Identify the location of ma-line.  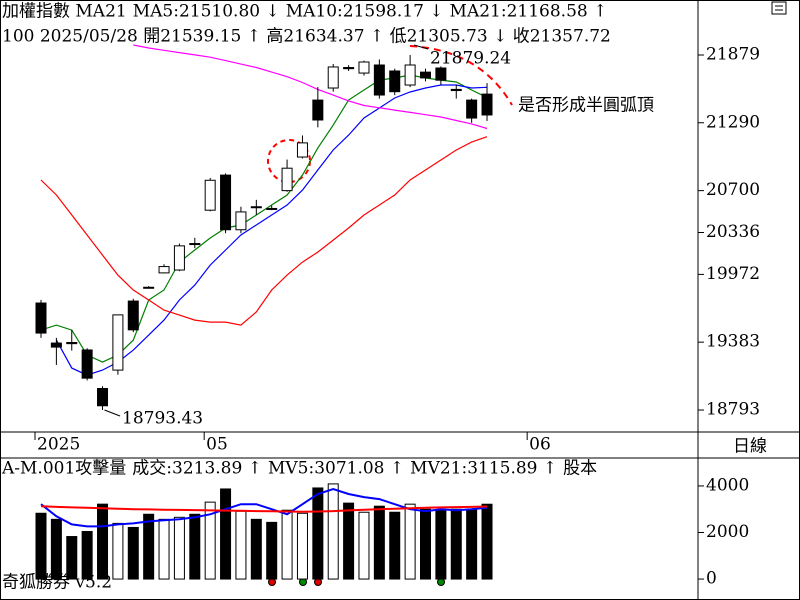
(310, 87).